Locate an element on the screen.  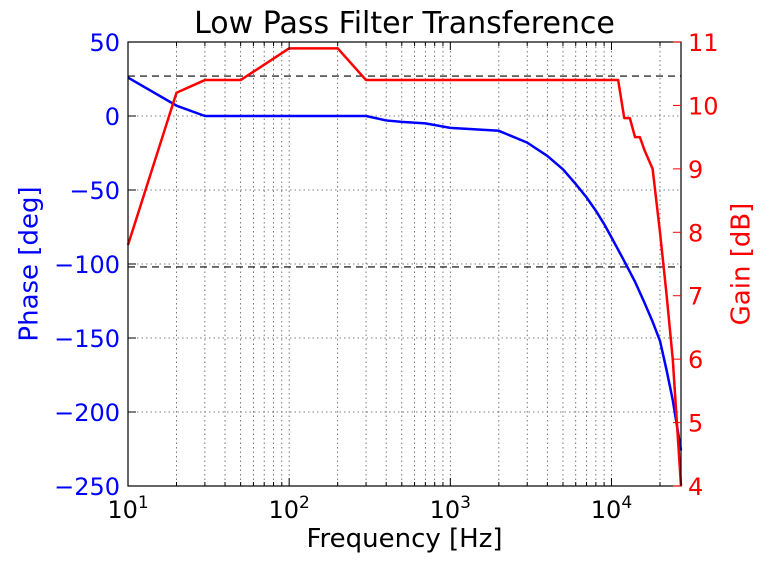
gain-tick-label: 11 is located at coordinates (703, 43).